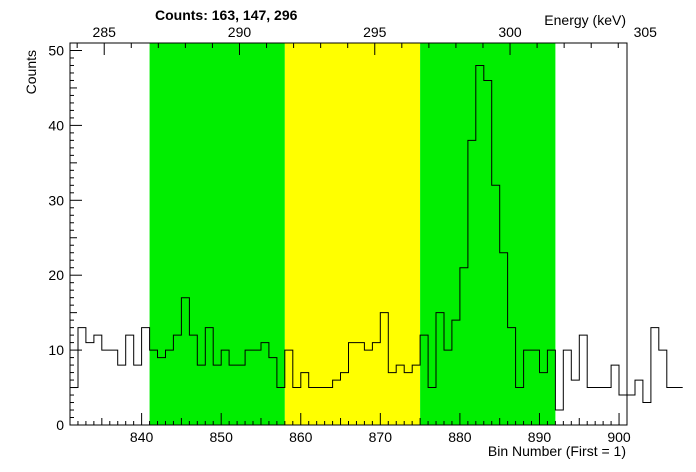 Image resolution: width=696 pixels, height=472 pixels. What do you see at coordinates (222, 437) in the screenshot?
I see `x-tick-label: 850` at bounding box center [222, 437].